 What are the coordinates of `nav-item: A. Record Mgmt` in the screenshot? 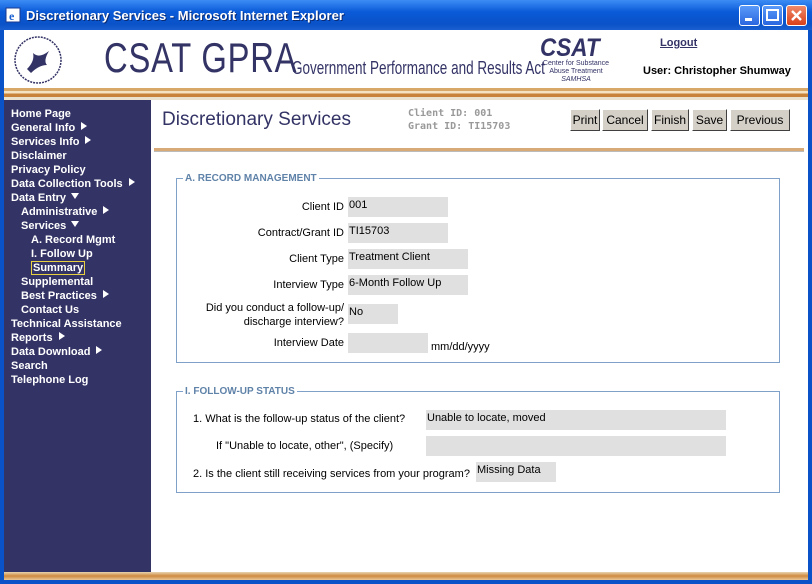 It's located at (73, 240).